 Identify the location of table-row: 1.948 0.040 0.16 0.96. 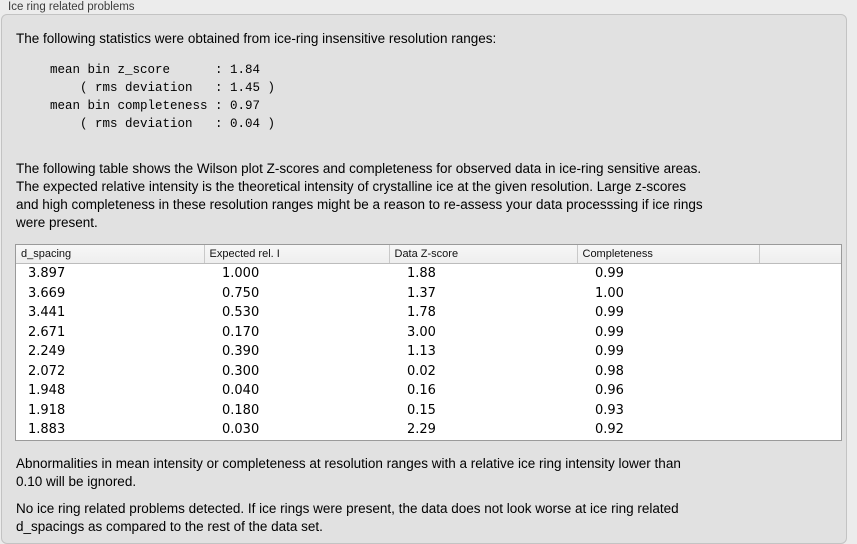
(428, 391).